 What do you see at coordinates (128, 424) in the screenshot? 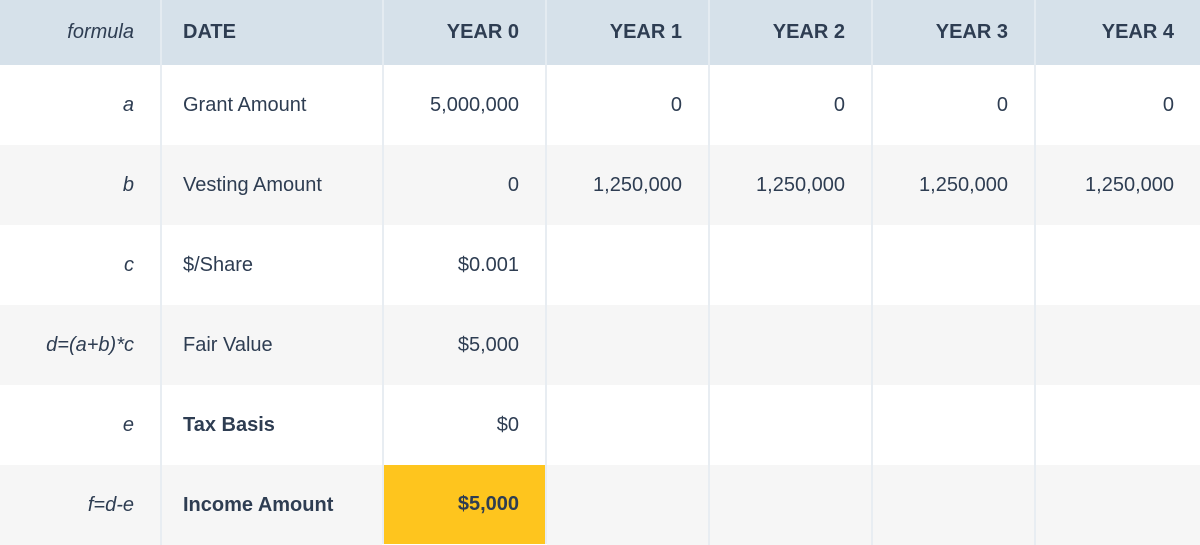
I see `formula-cell: e` at bounding box center [128, 424].